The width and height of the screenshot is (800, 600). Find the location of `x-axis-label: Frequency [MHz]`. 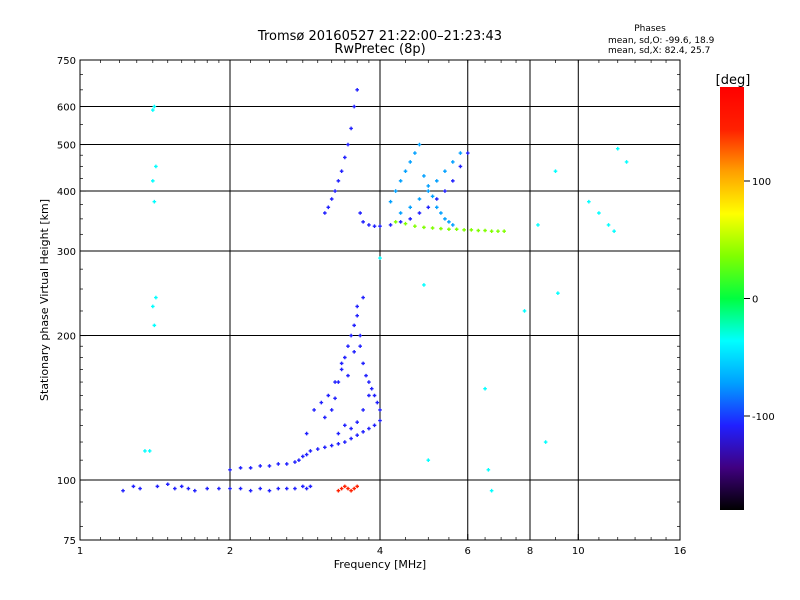

x-axis-label: Frequency [MHz] is located at coordinates (380, 564).